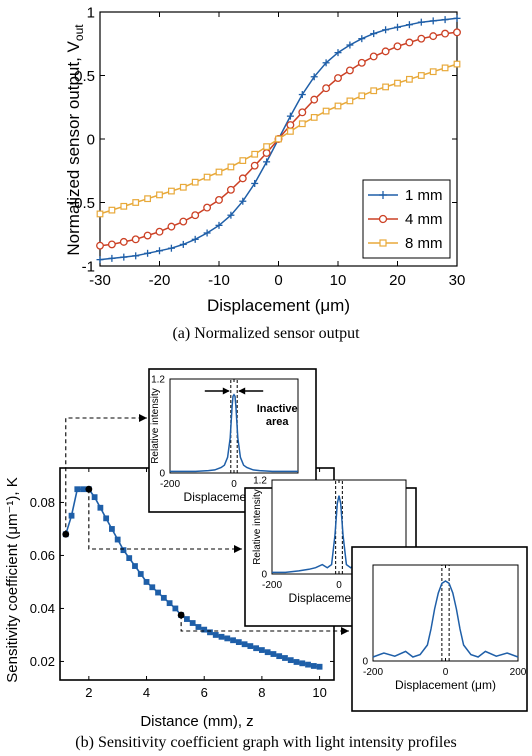 The height and width of the screenshot is (756, 532). Describe the element at coordinates (143, 418) in the screenshot. I see `connector-arrow-1-head` at that location.